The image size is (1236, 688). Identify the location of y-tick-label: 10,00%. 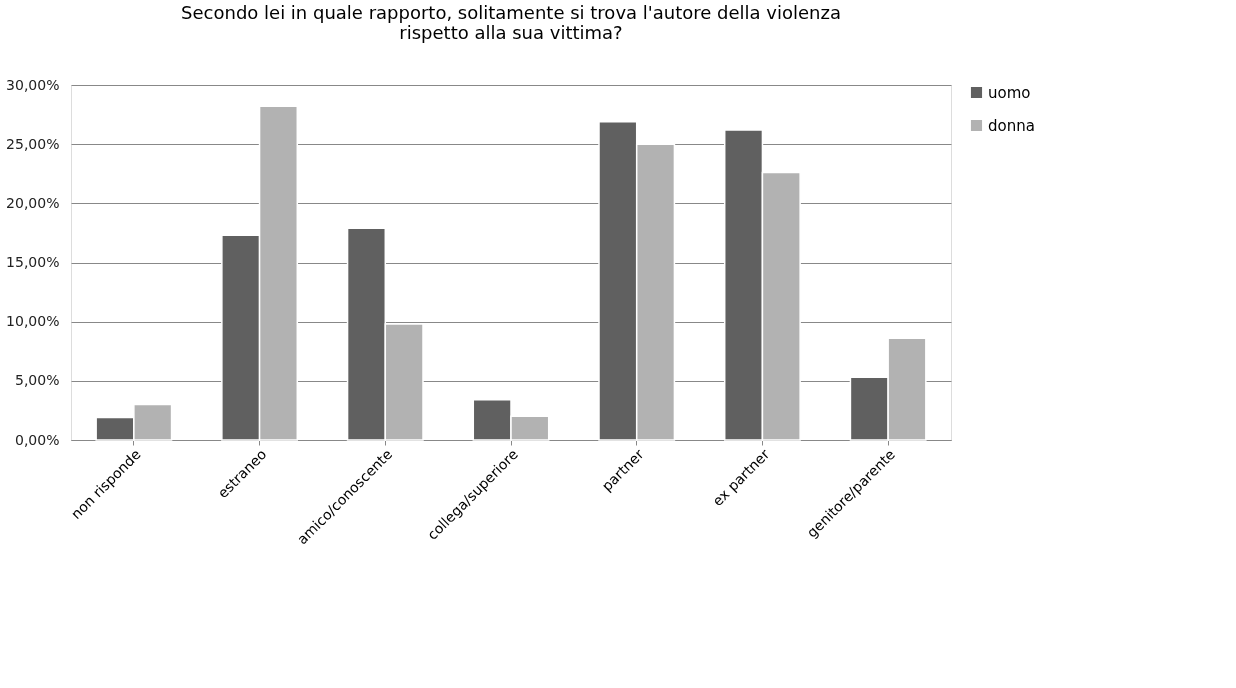
(33, 321).